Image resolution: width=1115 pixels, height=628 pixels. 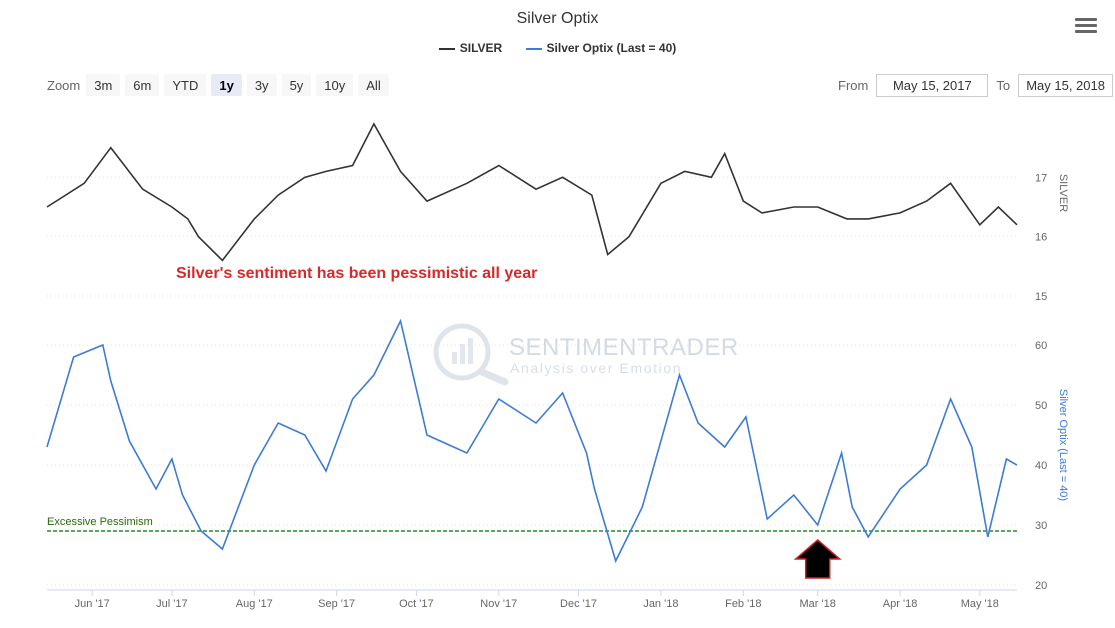 I want to click on legend-swatch-optix, so click(x=533, y=48).